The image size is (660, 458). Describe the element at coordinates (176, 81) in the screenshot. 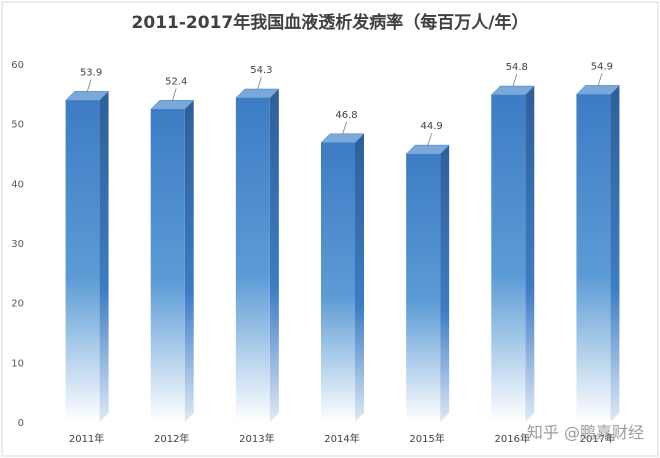

I see `data-label: 52.4` at that location.